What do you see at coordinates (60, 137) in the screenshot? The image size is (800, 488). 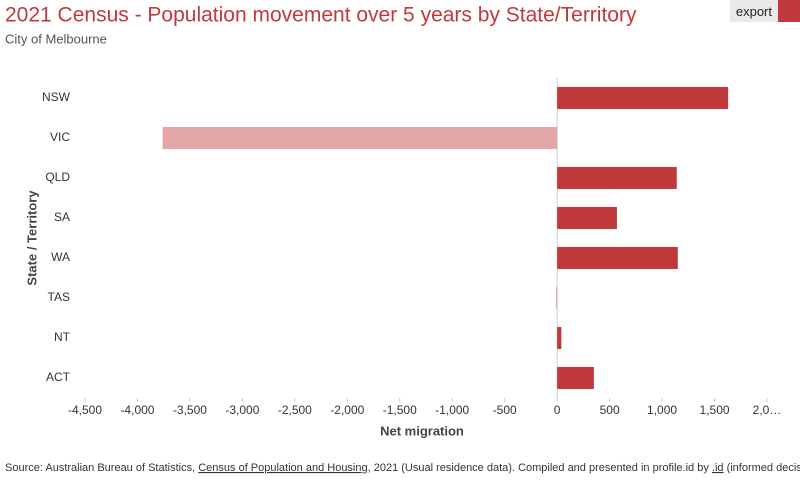 I see `y-tick-label: VIC` at bounding box center [60, 137].